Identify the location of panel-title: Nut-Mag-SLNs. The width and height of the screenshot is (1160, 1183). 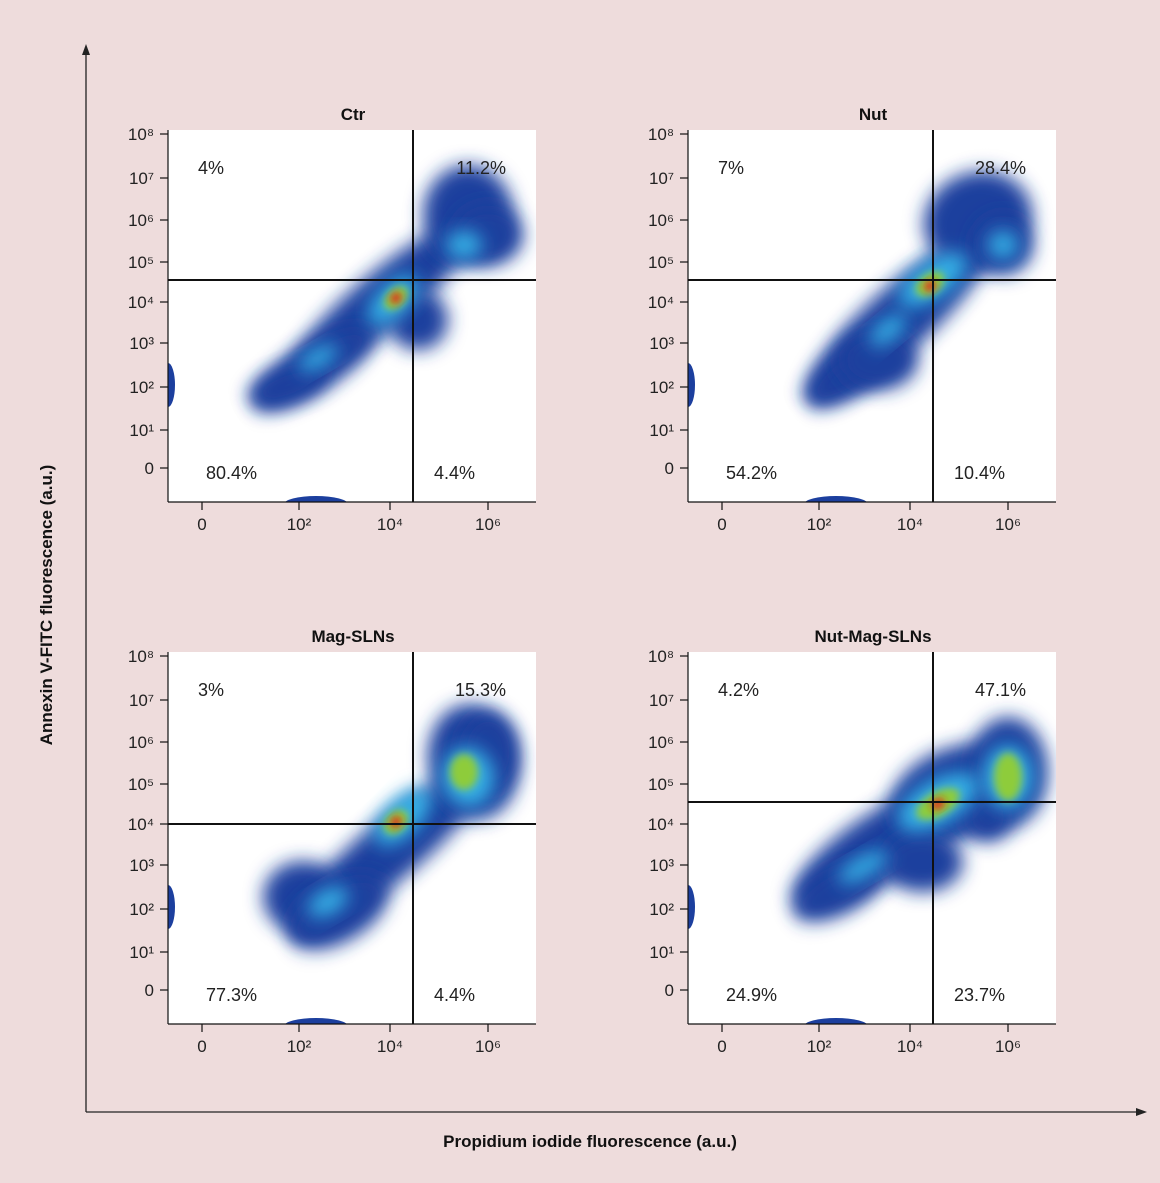
(872, 636).